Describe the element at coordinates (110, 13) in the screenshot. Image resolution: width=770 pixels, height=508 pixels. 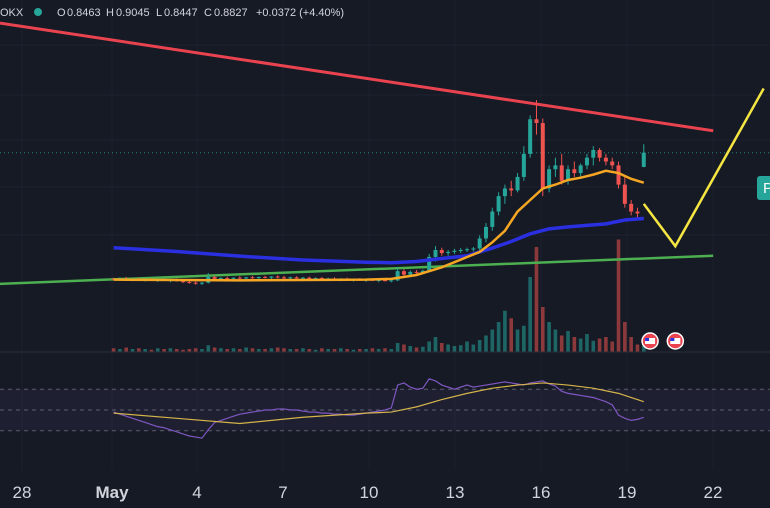
I see `high-label: H` at that location.